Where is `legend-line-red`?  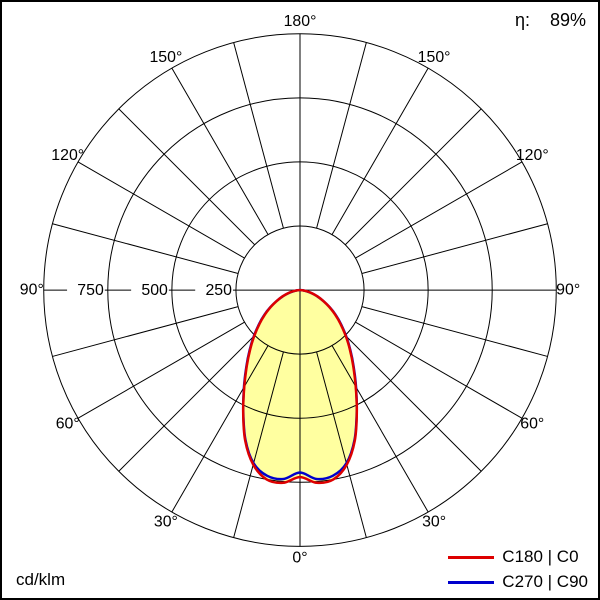
legend-line-red is located at coordinates (471, 557).